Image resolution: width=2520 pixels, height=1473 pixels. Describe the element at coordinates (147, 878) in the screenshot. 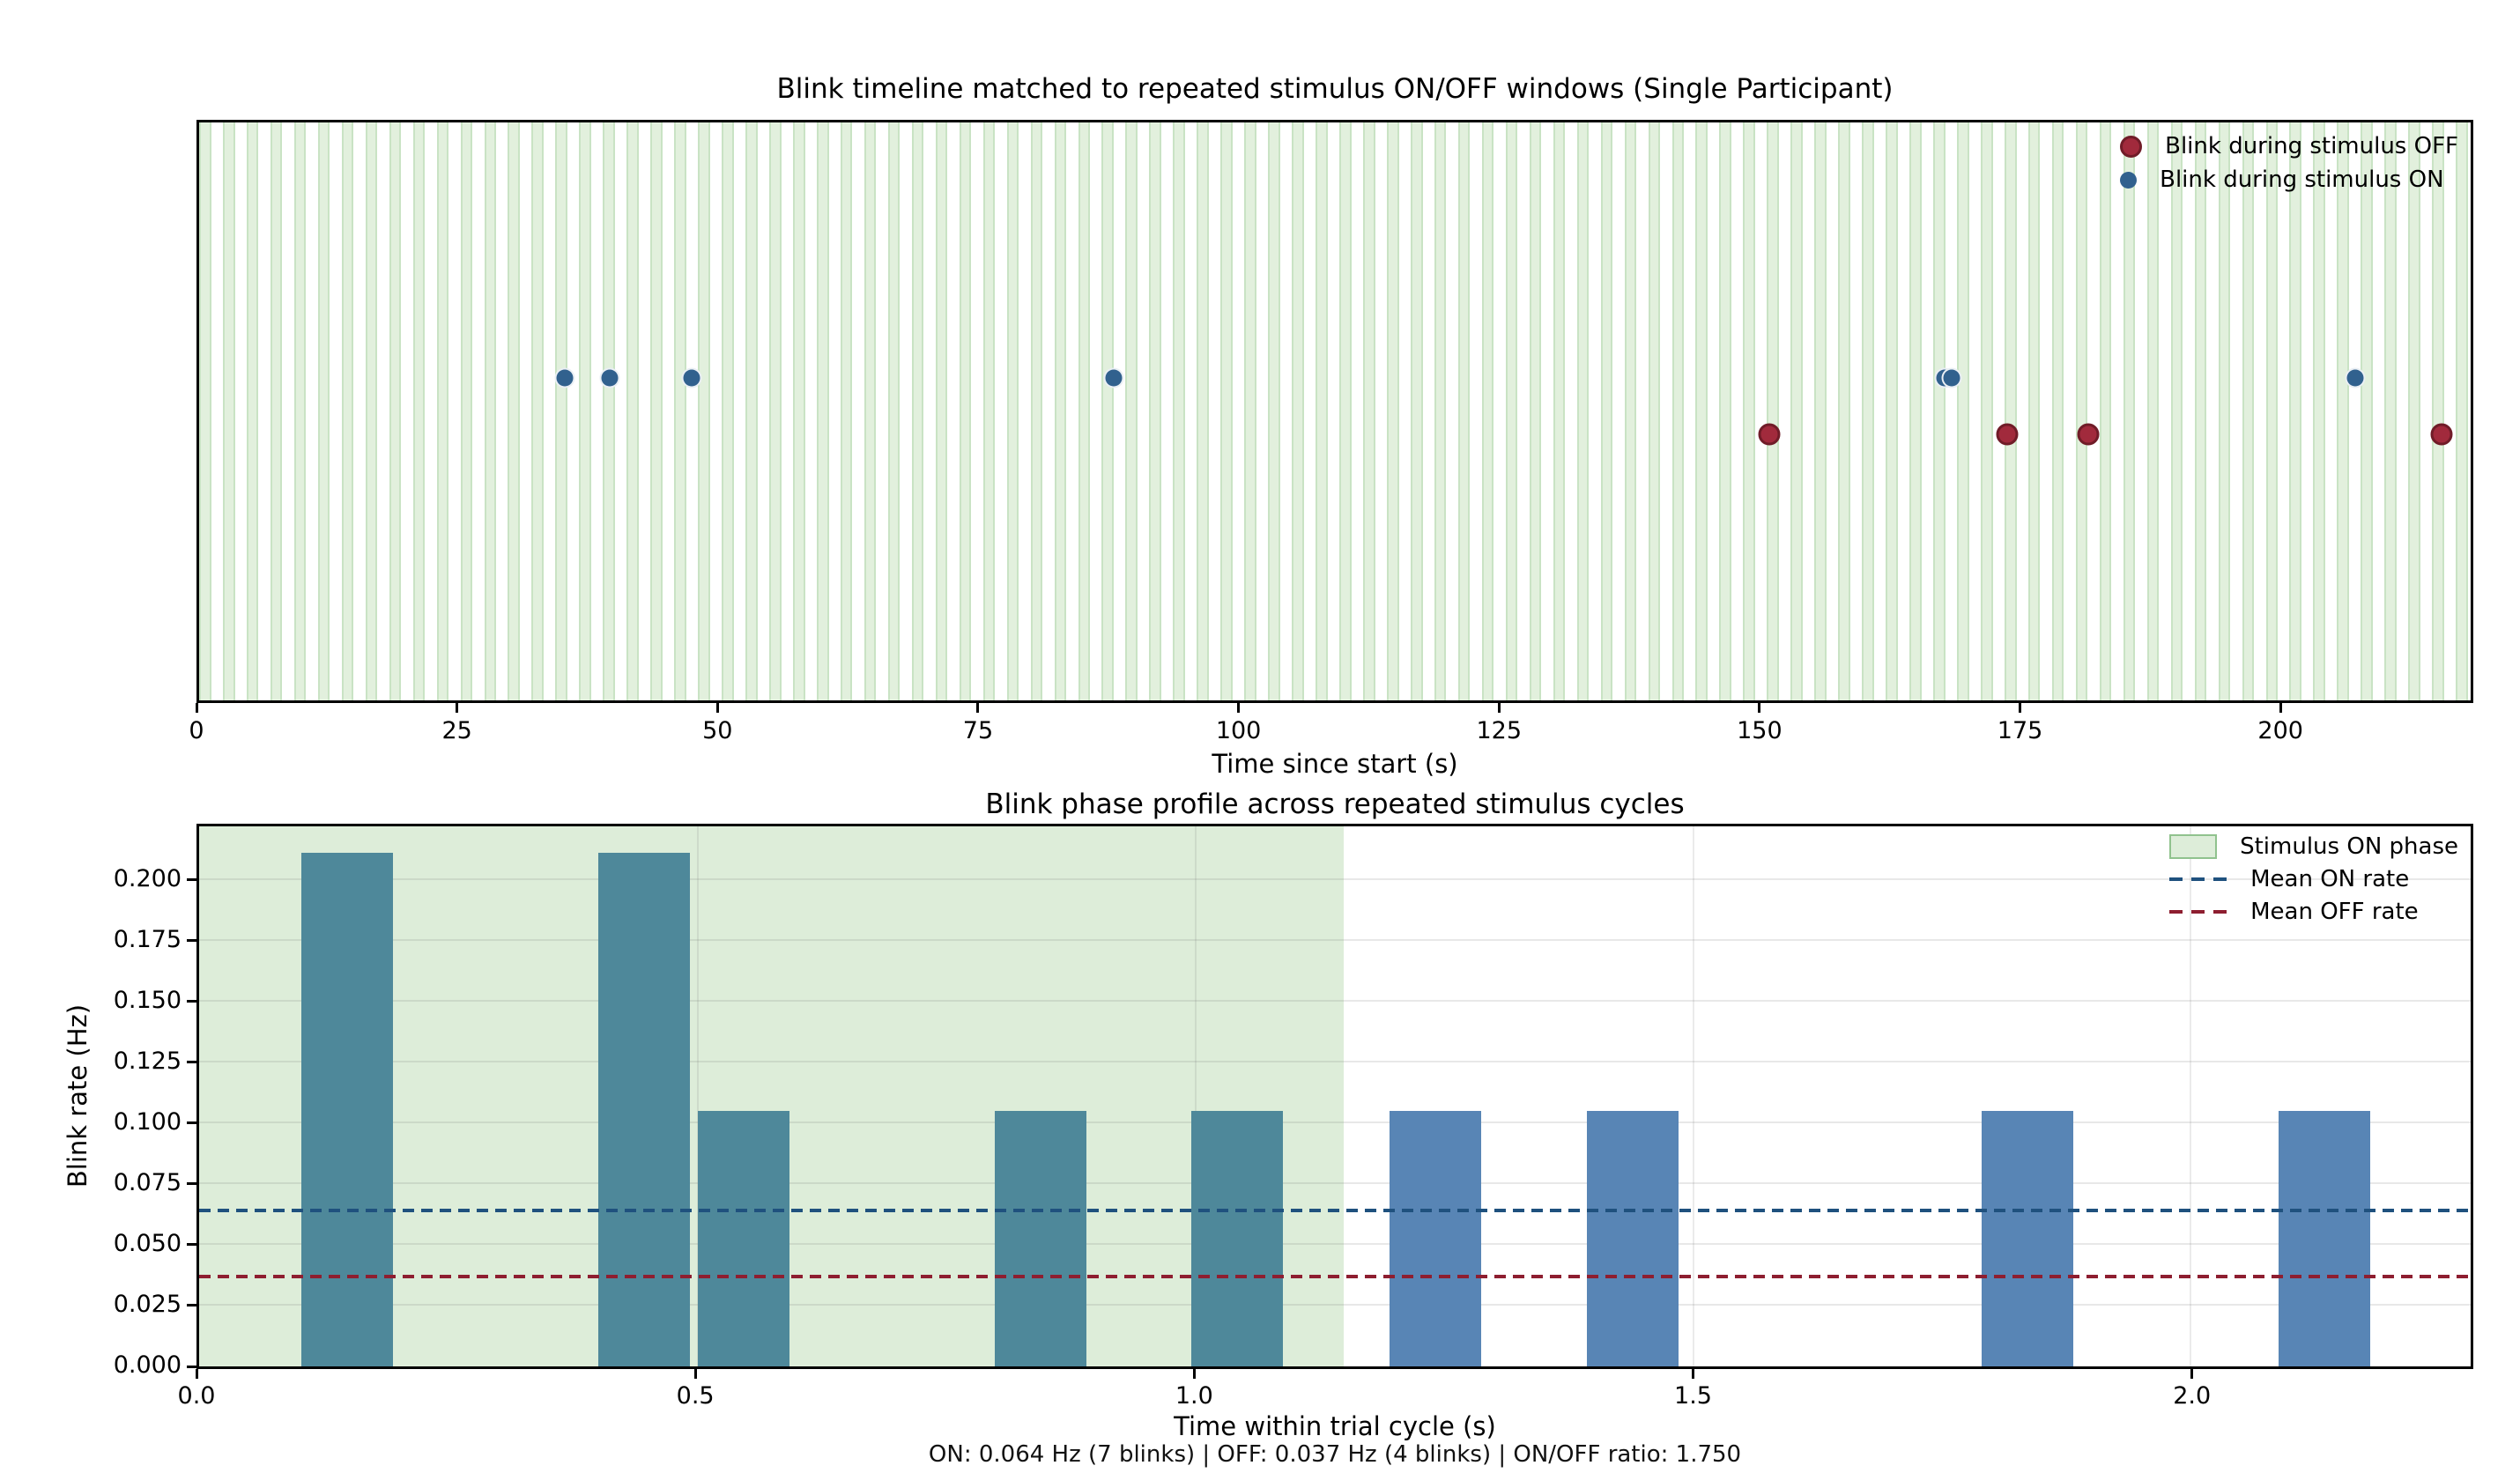

I see `bottom-y-tick-label: 0.200` at that location.